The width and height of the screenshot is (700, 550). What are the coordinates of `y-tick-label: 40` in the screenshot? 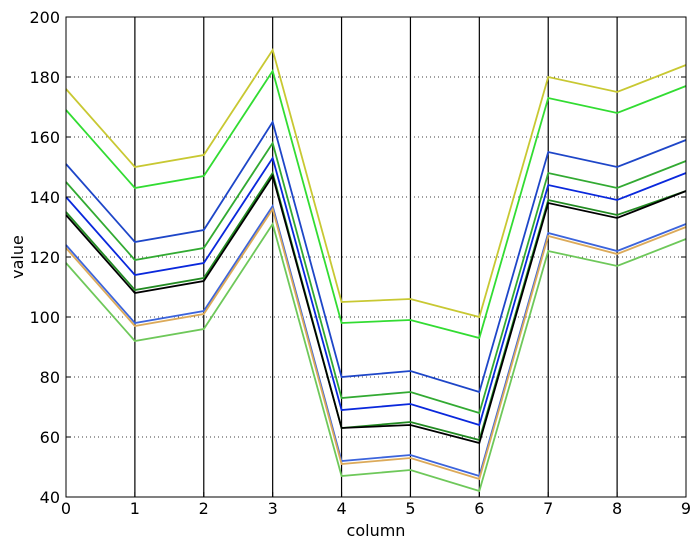 It's located at (50, 497).